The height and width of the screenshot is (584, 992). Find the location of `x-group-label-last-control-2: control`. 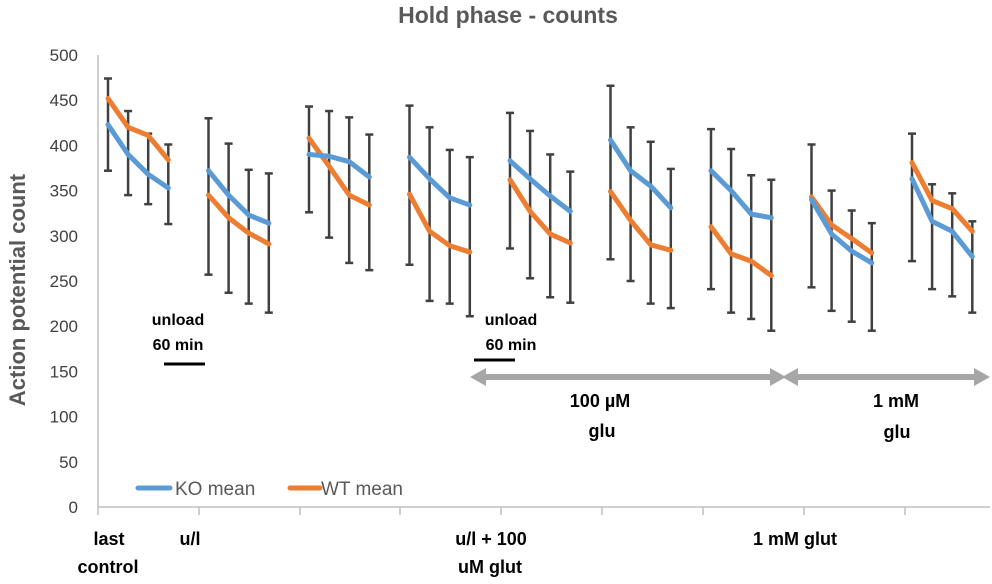

x-group-label-last-control-2: control is located at coordinates (108, 567).